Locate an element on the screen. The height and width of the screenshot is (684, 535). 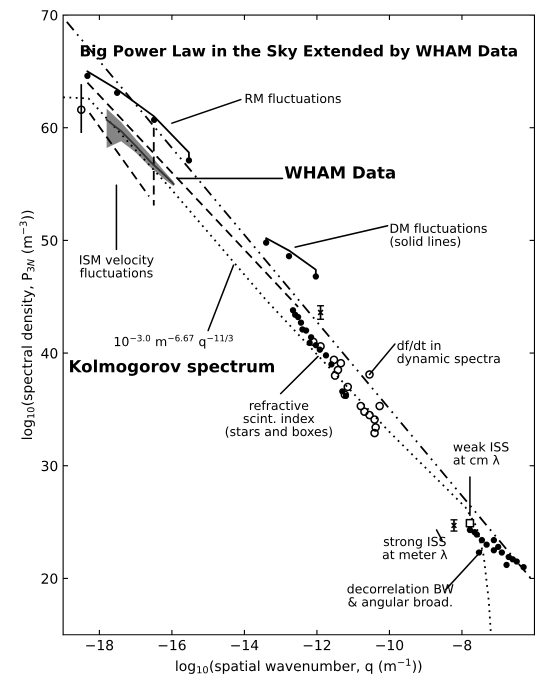
y-tick-label: 70 is located at coordinates (50, 15).